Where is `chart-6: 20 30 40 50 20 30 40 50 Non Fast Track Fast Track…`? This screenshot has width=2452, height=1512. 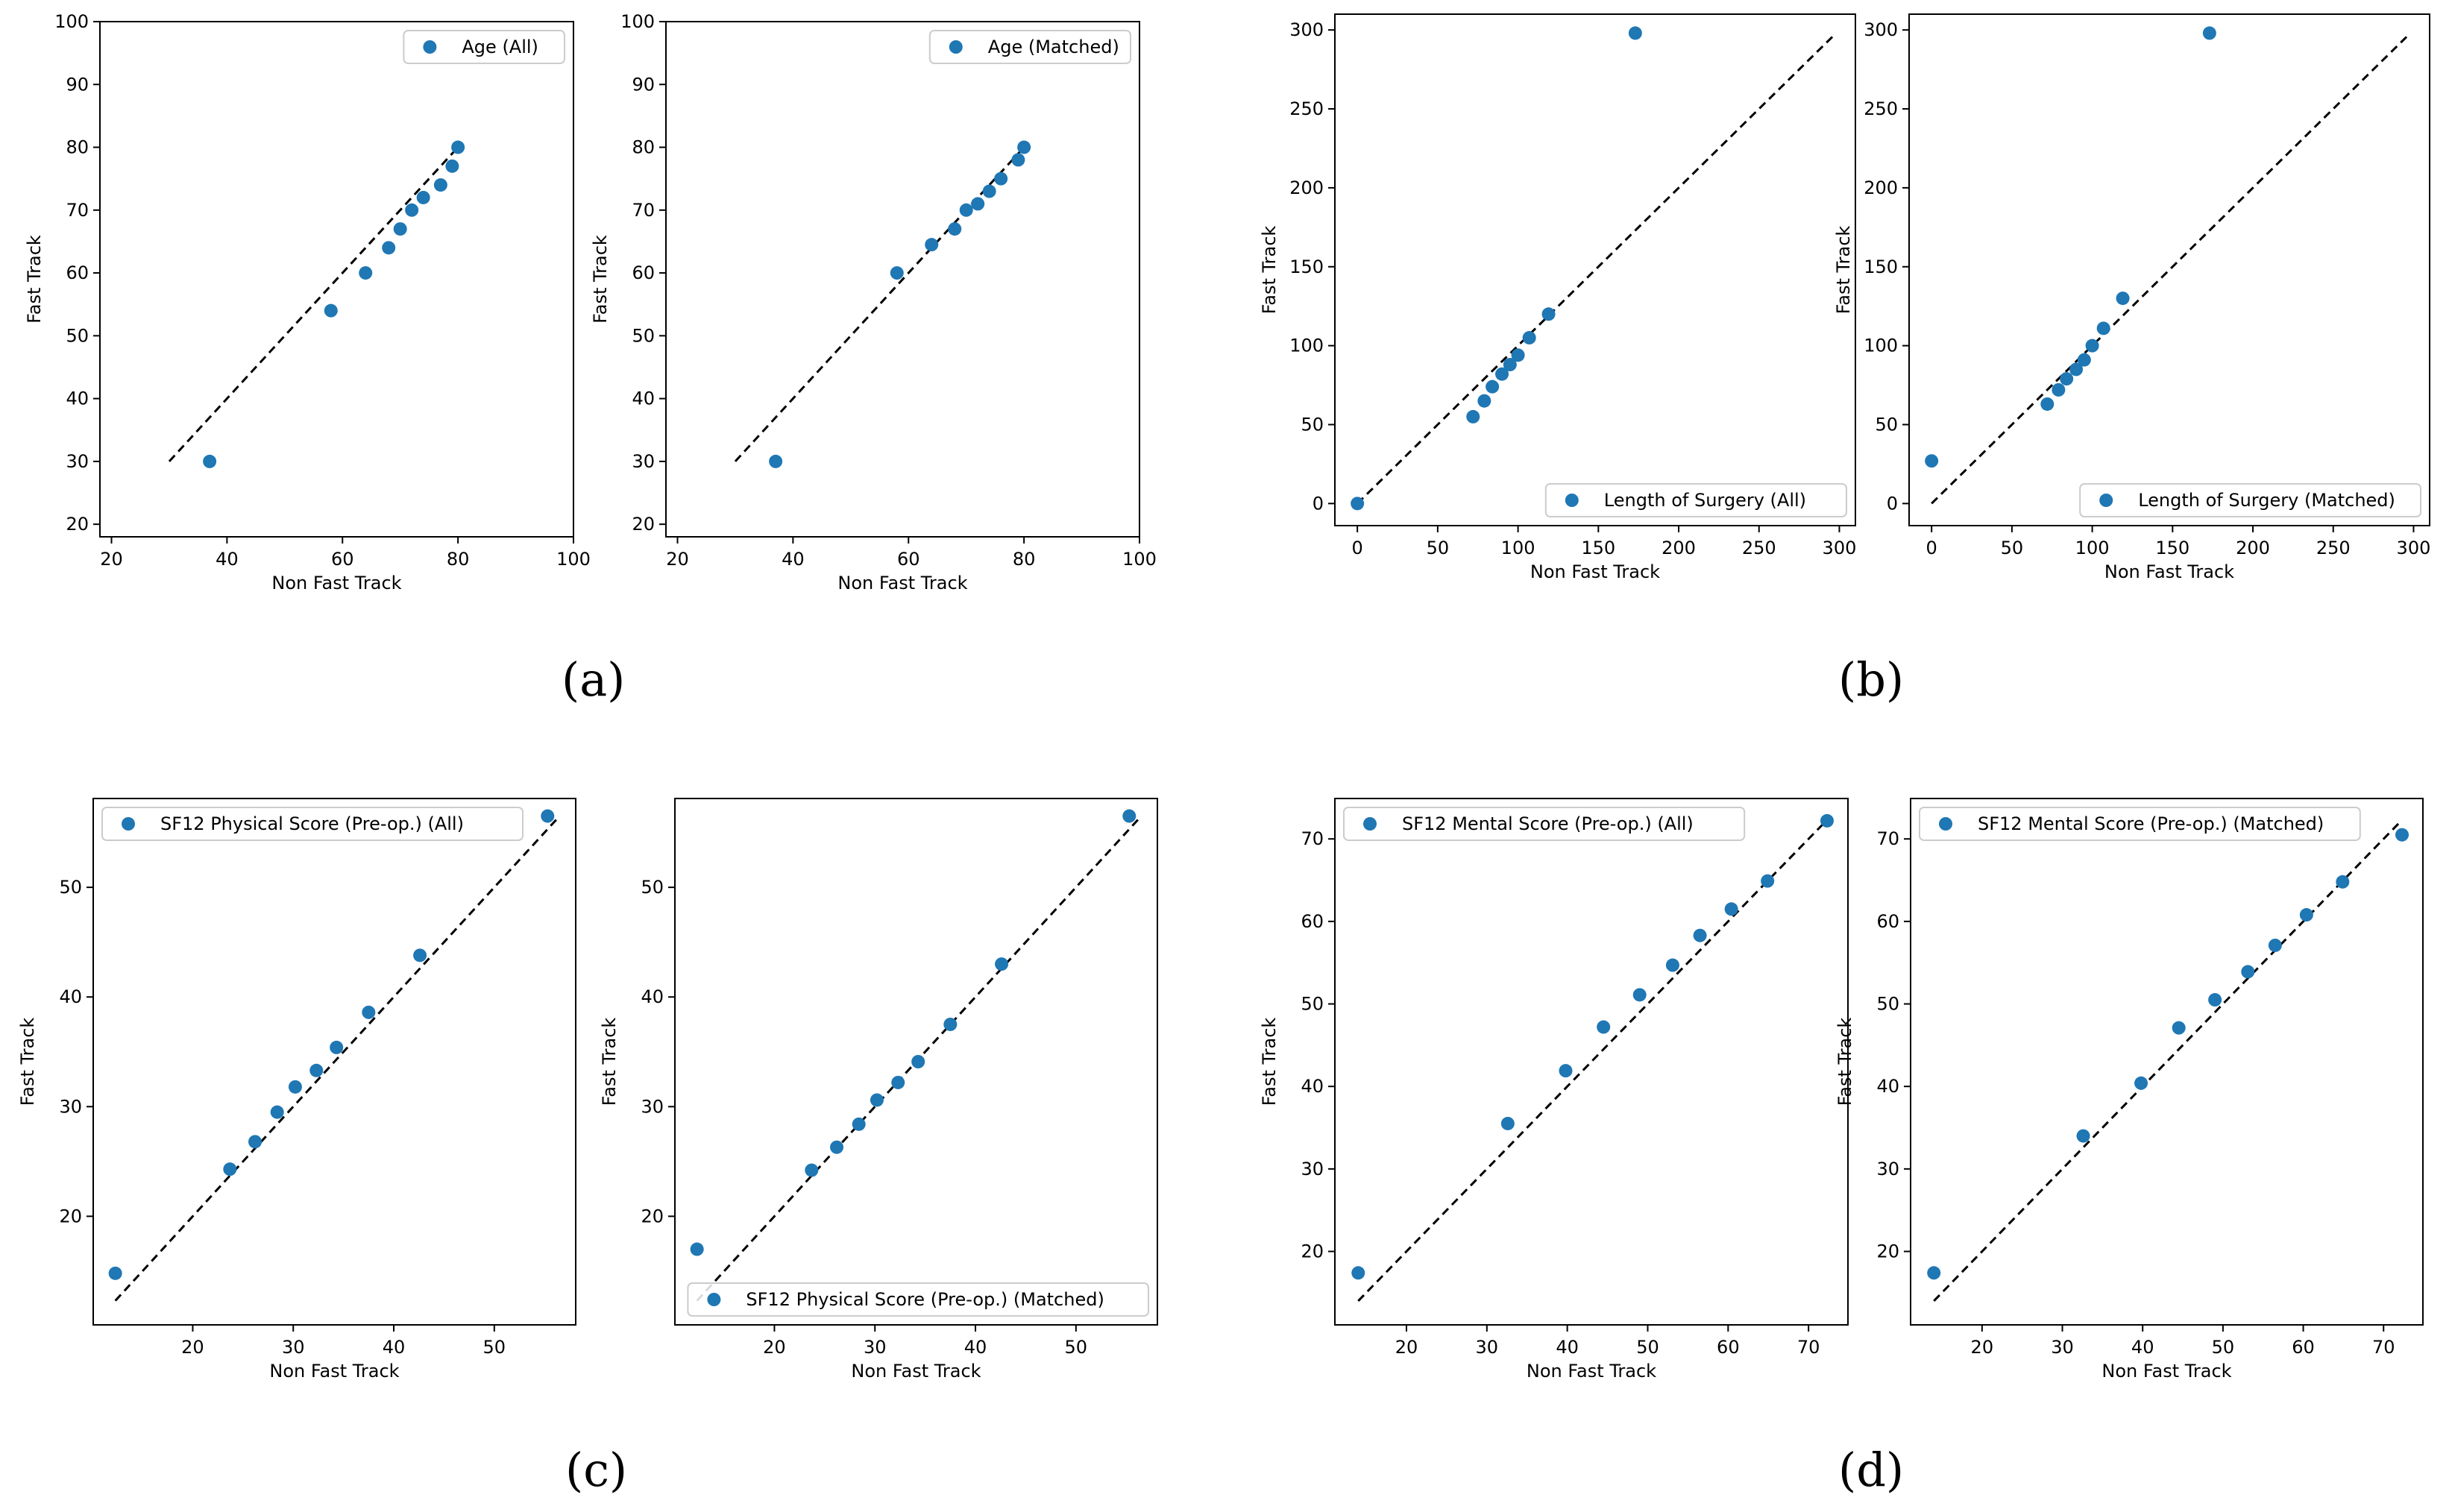 chart-6: 20 30 40 50 20 30 40 50 Non Fast Track Fast Track… is located at coordinates (878, 1090).